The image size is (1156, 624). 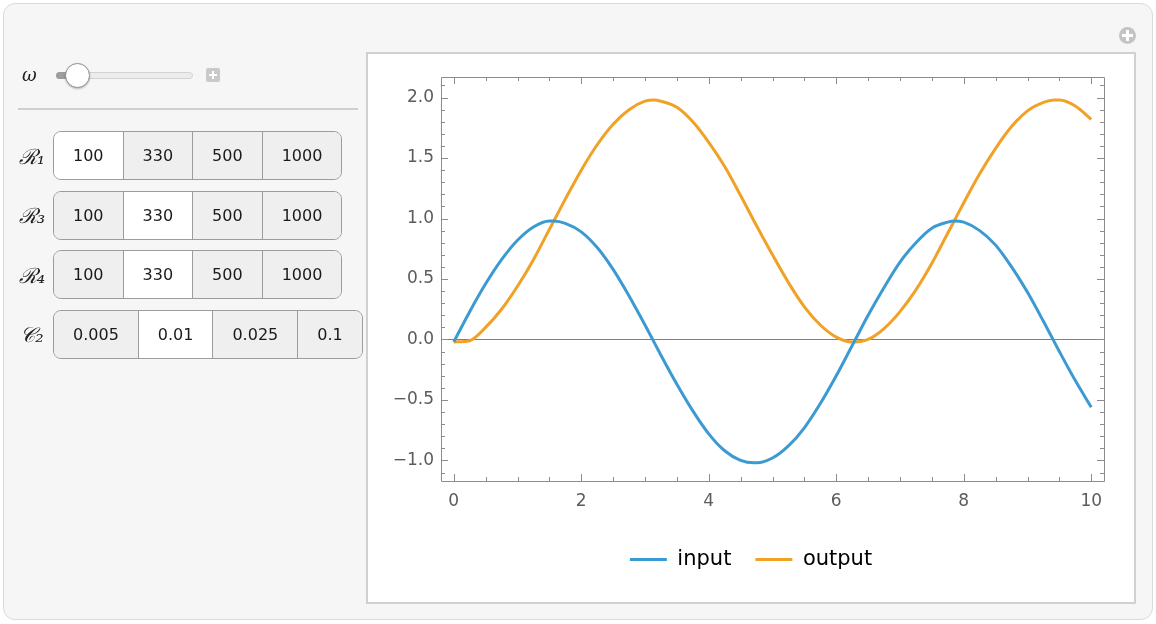 What do you see at coordinates (413, 398) in the screenshot?
I see `y-tick-label: −0.5` at bounding box center [413, 398].